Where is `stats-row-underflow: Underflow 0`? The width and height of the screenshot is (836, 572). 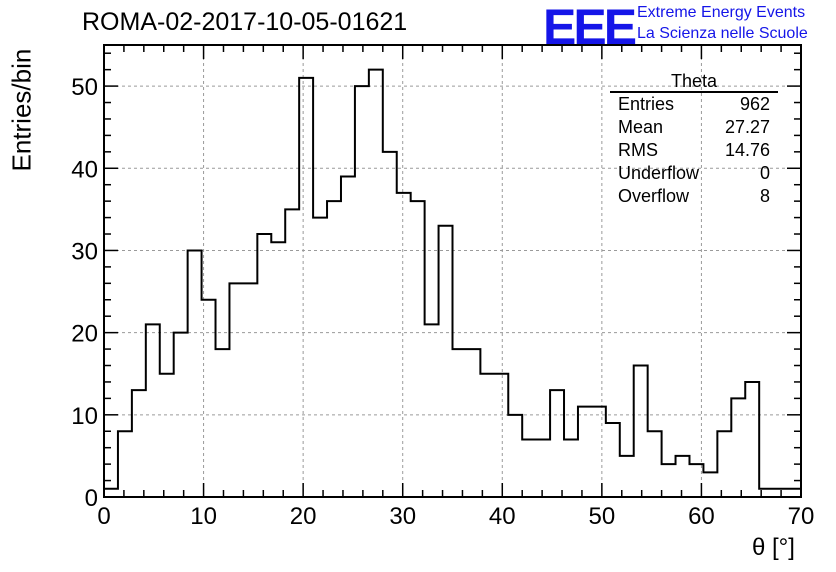
stats-row-underflow: Underflow 0 is located at coordinates (694, 173).